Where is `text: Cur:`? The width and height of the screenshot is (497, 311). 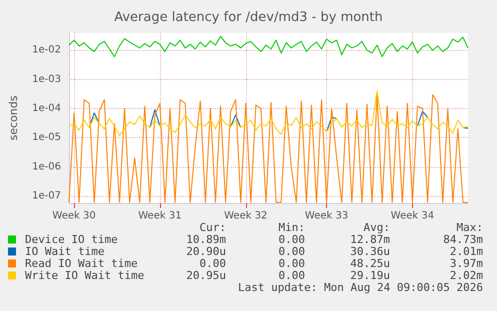 text: Cur: is located at coordinates (213, 227).